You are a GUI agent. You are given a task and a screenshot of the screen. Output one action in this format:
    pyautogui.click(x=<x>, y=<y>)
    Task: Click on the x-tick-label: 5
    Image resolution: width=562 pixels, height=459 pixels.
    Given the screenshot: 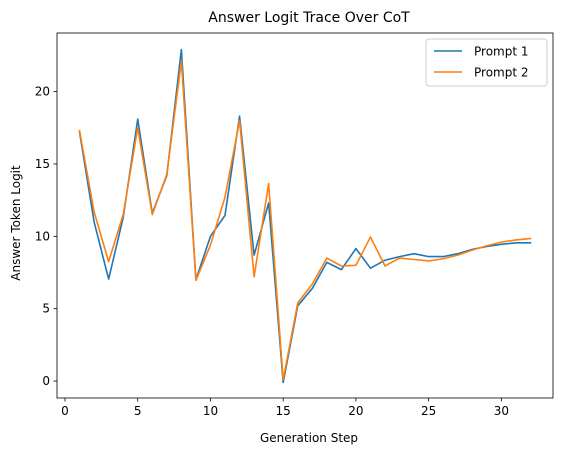 What is the action you would take?
    pyautogui.click(x=138, y=411)
    